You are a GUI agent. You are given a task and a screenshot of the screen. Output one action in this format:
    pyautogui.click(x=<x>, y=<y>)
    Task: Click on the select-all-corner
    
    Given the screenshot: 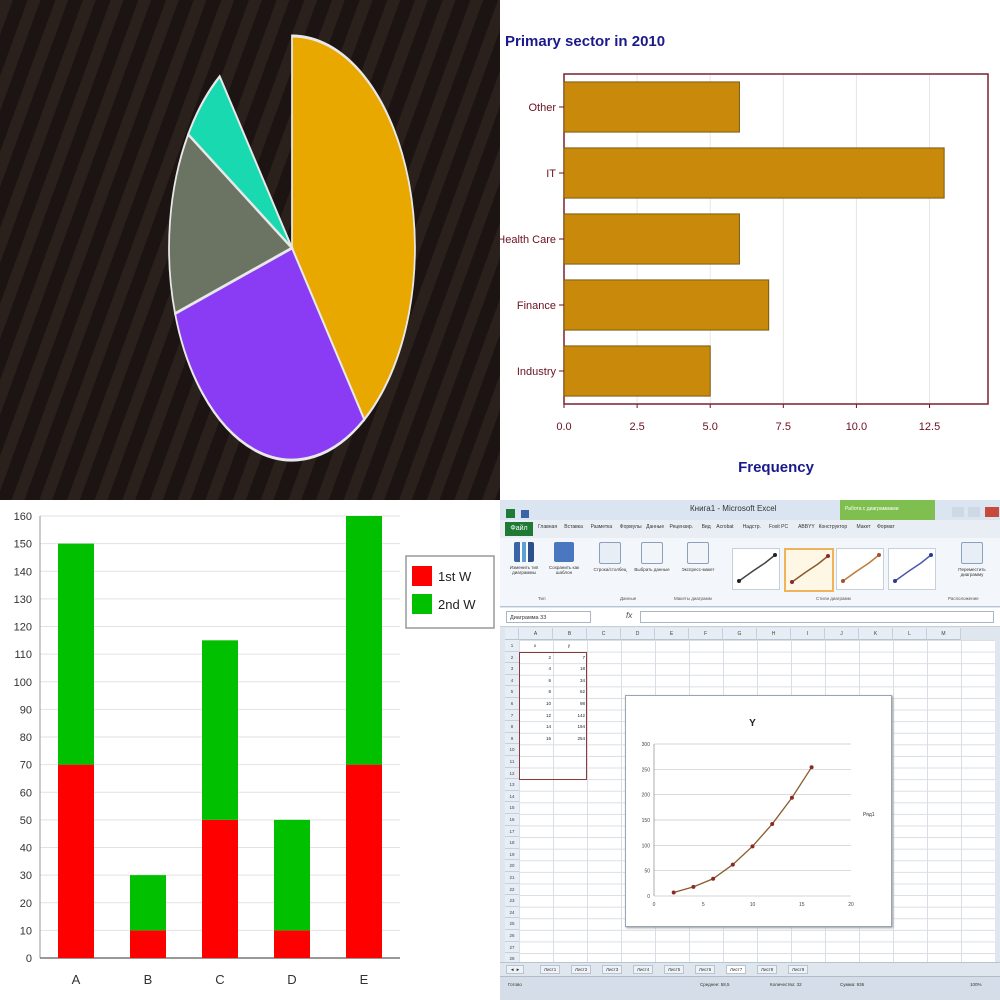 What is the action you would take?
    pyautogui.click(x=512, y=634)
    